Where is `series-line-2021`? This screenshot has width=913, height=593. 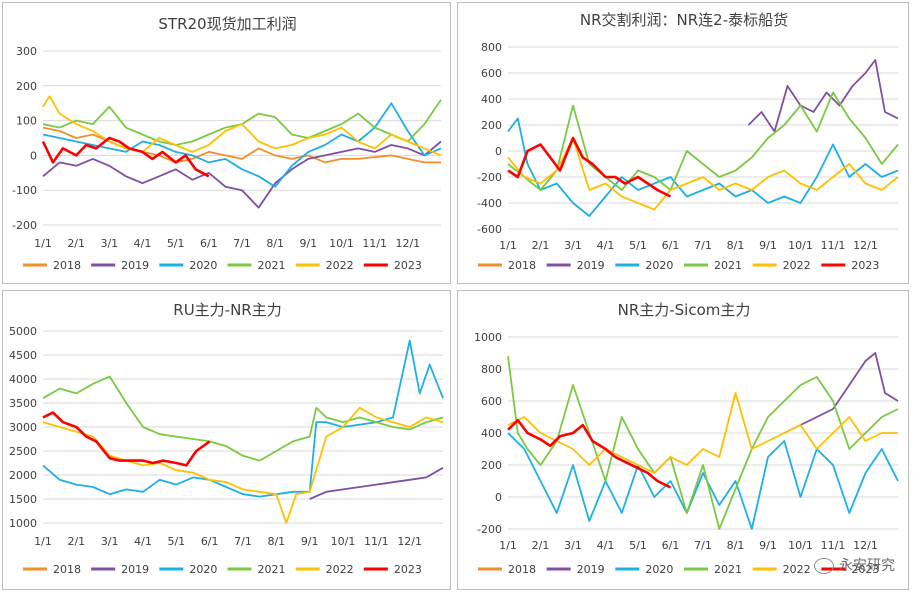
series-line-2021 is located at coordinates (243, 418).